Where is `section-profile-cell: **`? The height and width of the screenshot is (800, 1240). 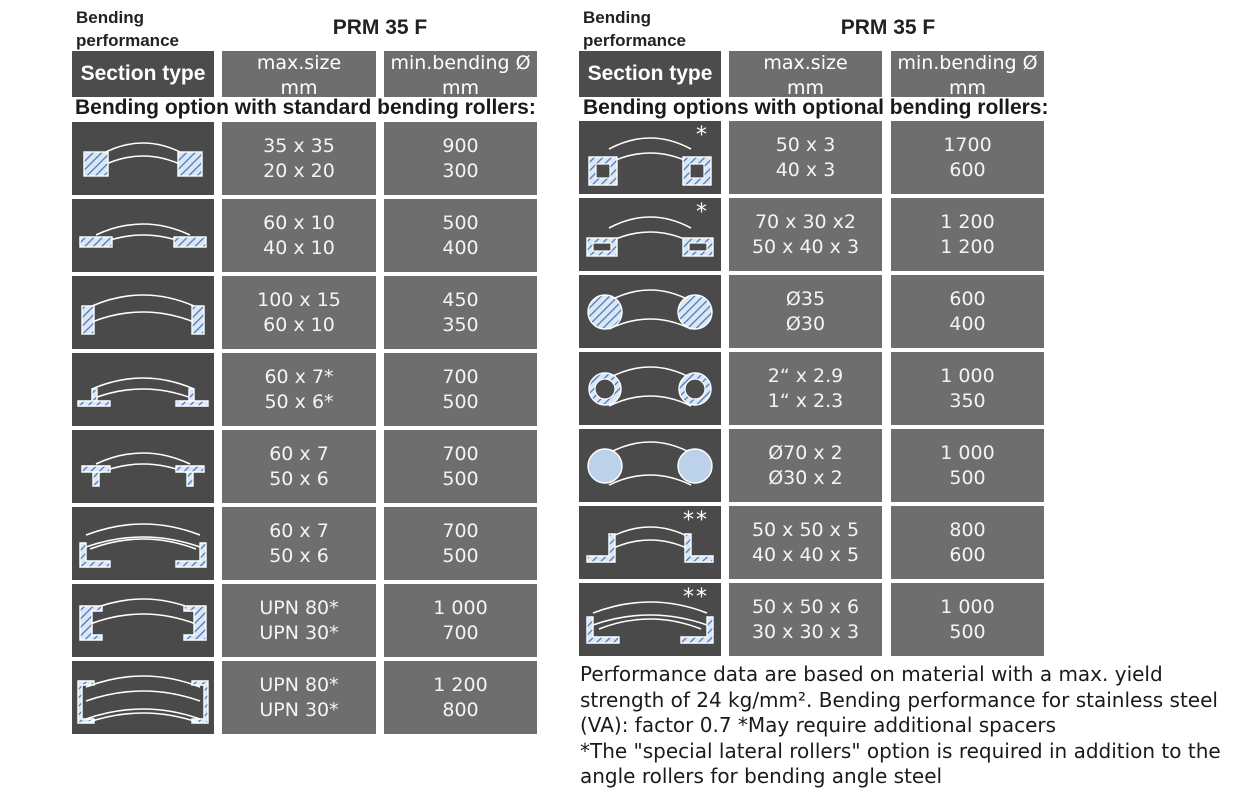 section-profile-cell: ** is located at coordinates (650, 542).